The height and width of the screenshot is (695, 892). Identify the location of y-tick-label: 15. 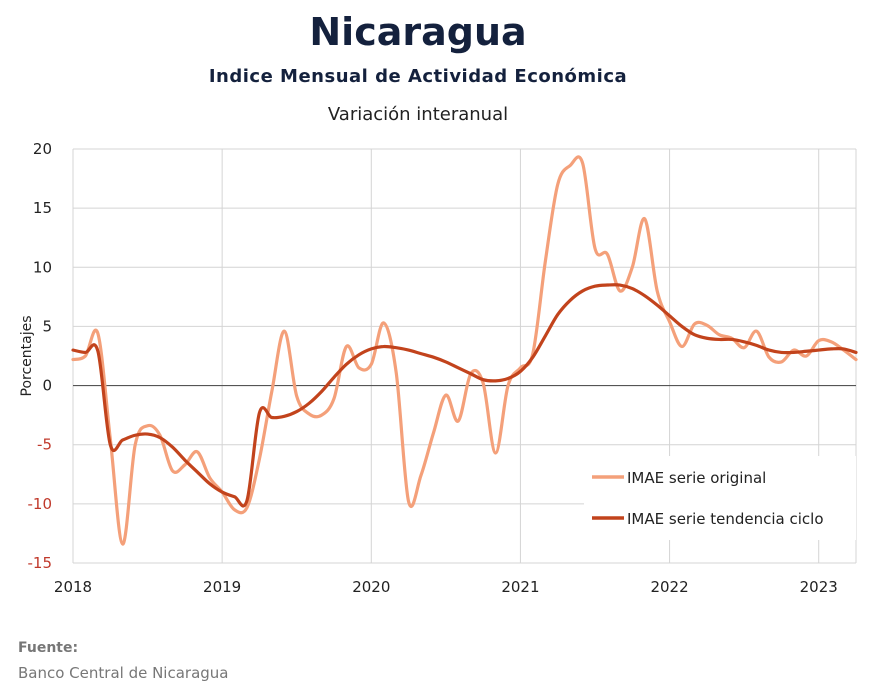
(42, 208).